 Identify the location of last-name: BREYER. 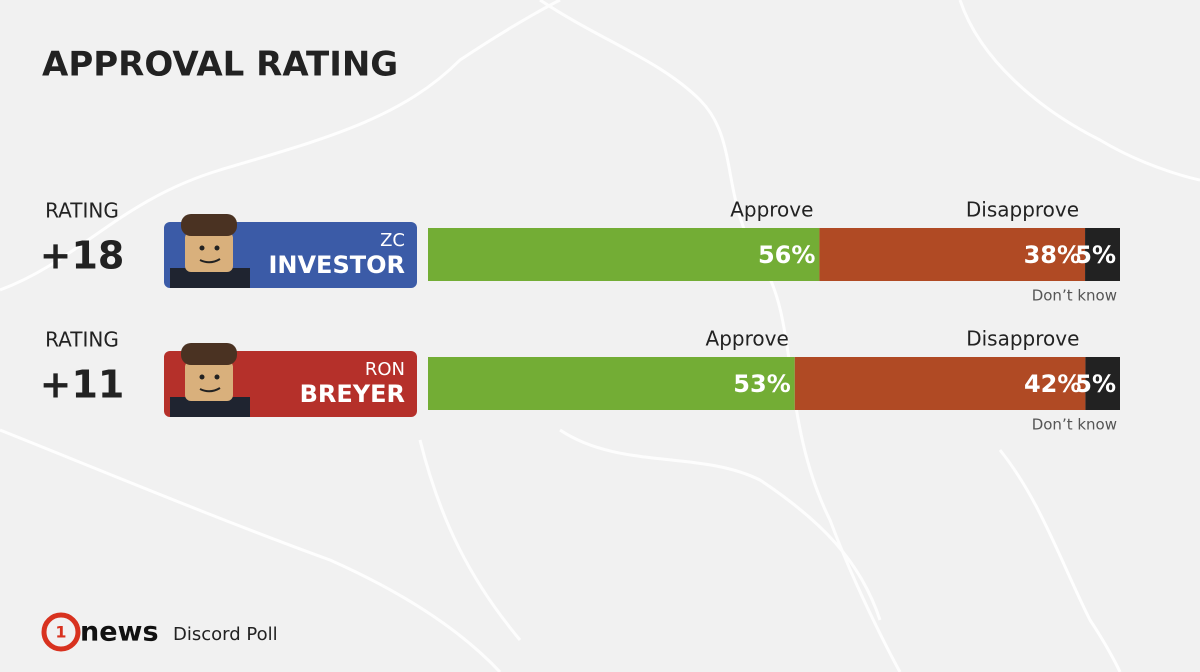
(352, 394).